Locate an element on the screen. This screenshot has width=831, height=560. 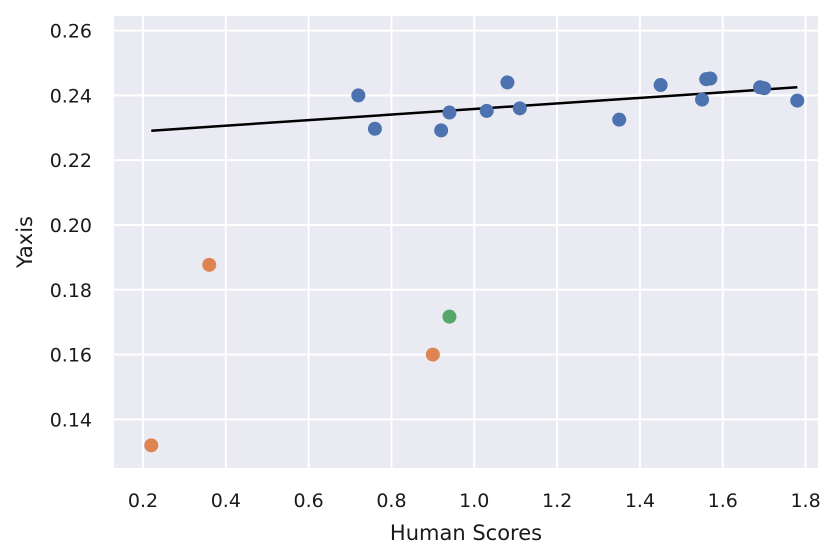
x-tick-label: 0.4 is located at coordinates (226, 501).